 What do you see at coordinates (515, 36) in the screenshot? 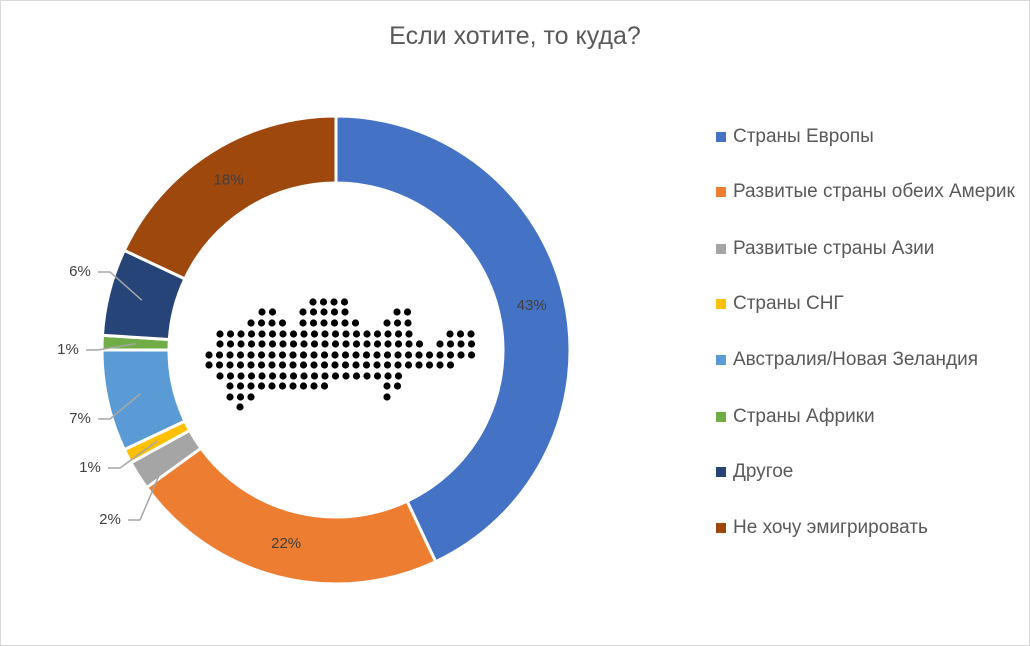
I see `chart-title: Если хотите, то куда?` at bounding box center [515, 36].